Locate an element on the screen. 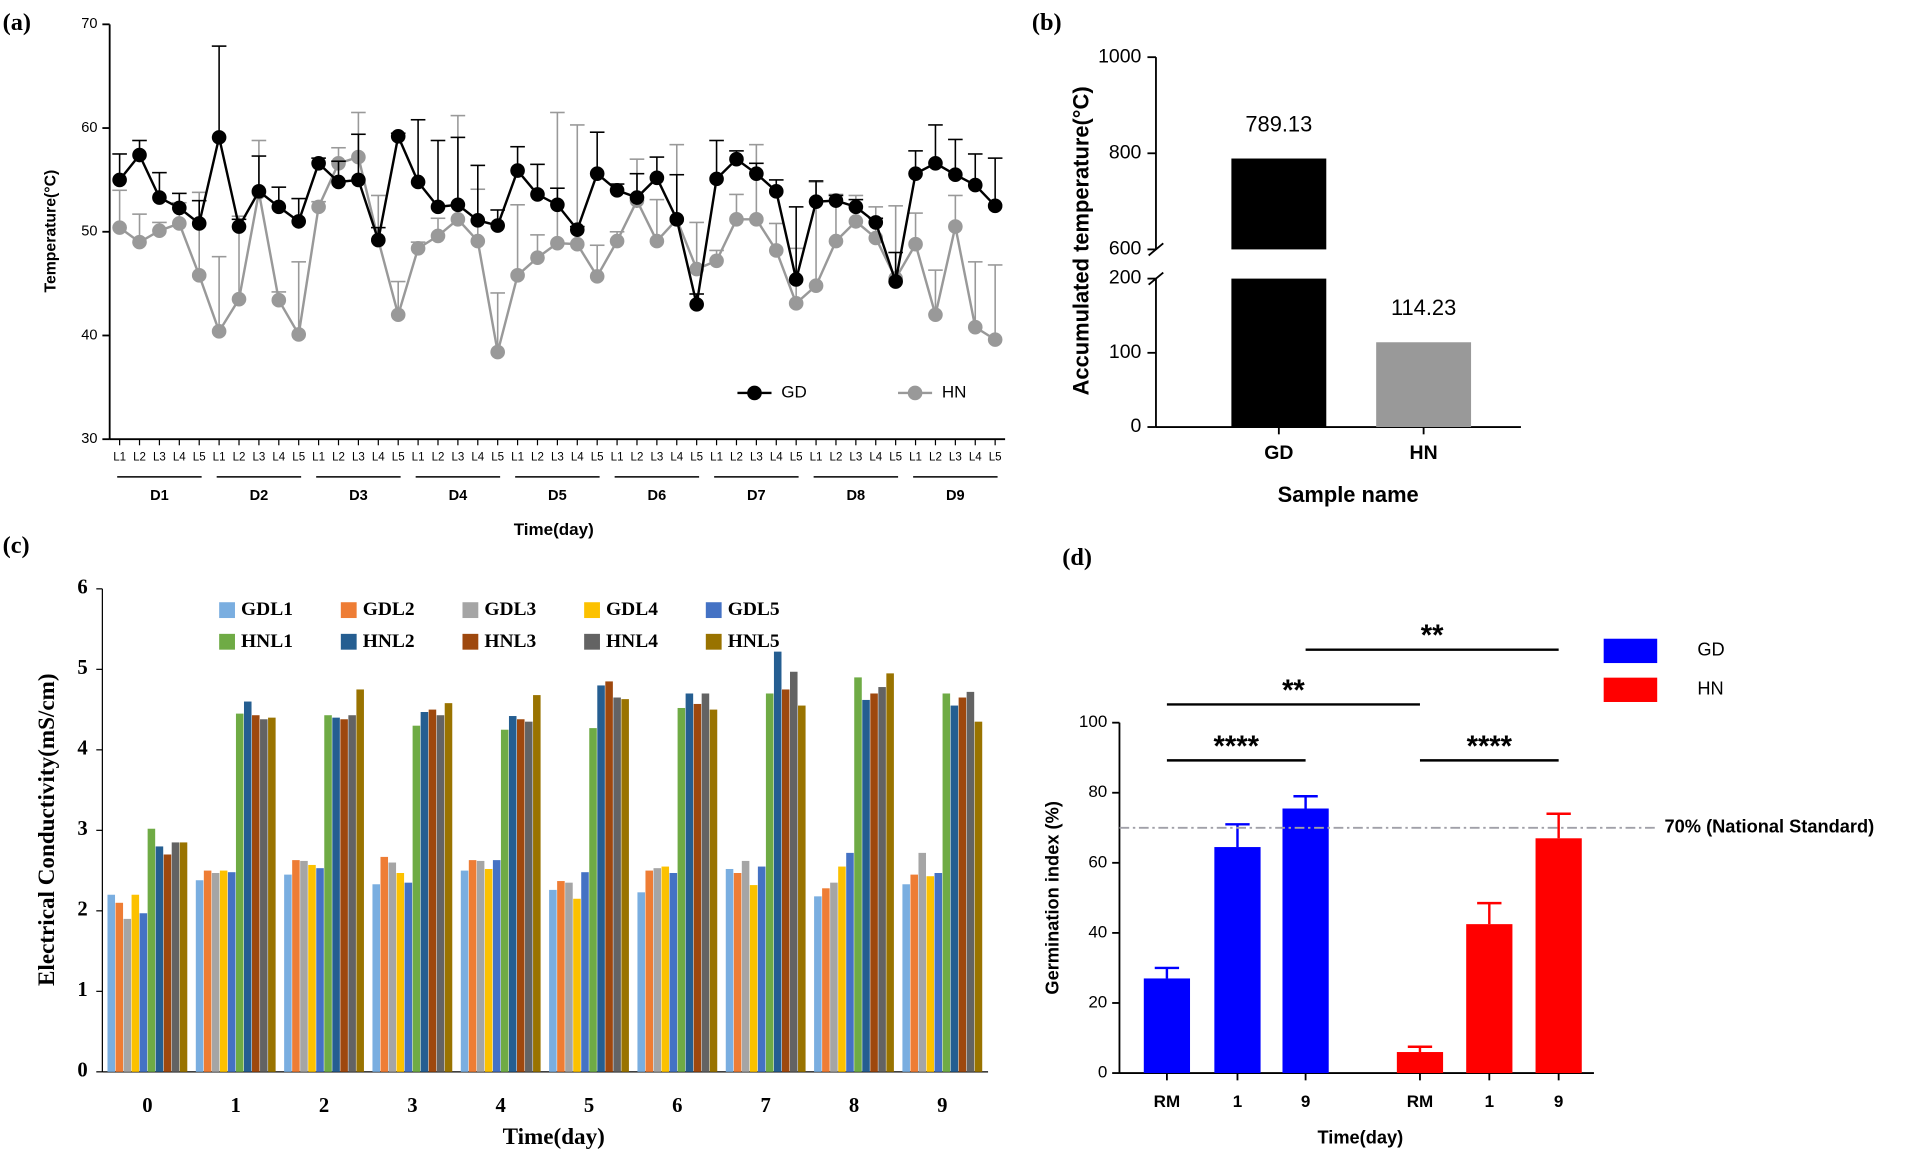 This screenshot has width=1908, height=1157. group-label: D6 is located at coordinates (657, 496).